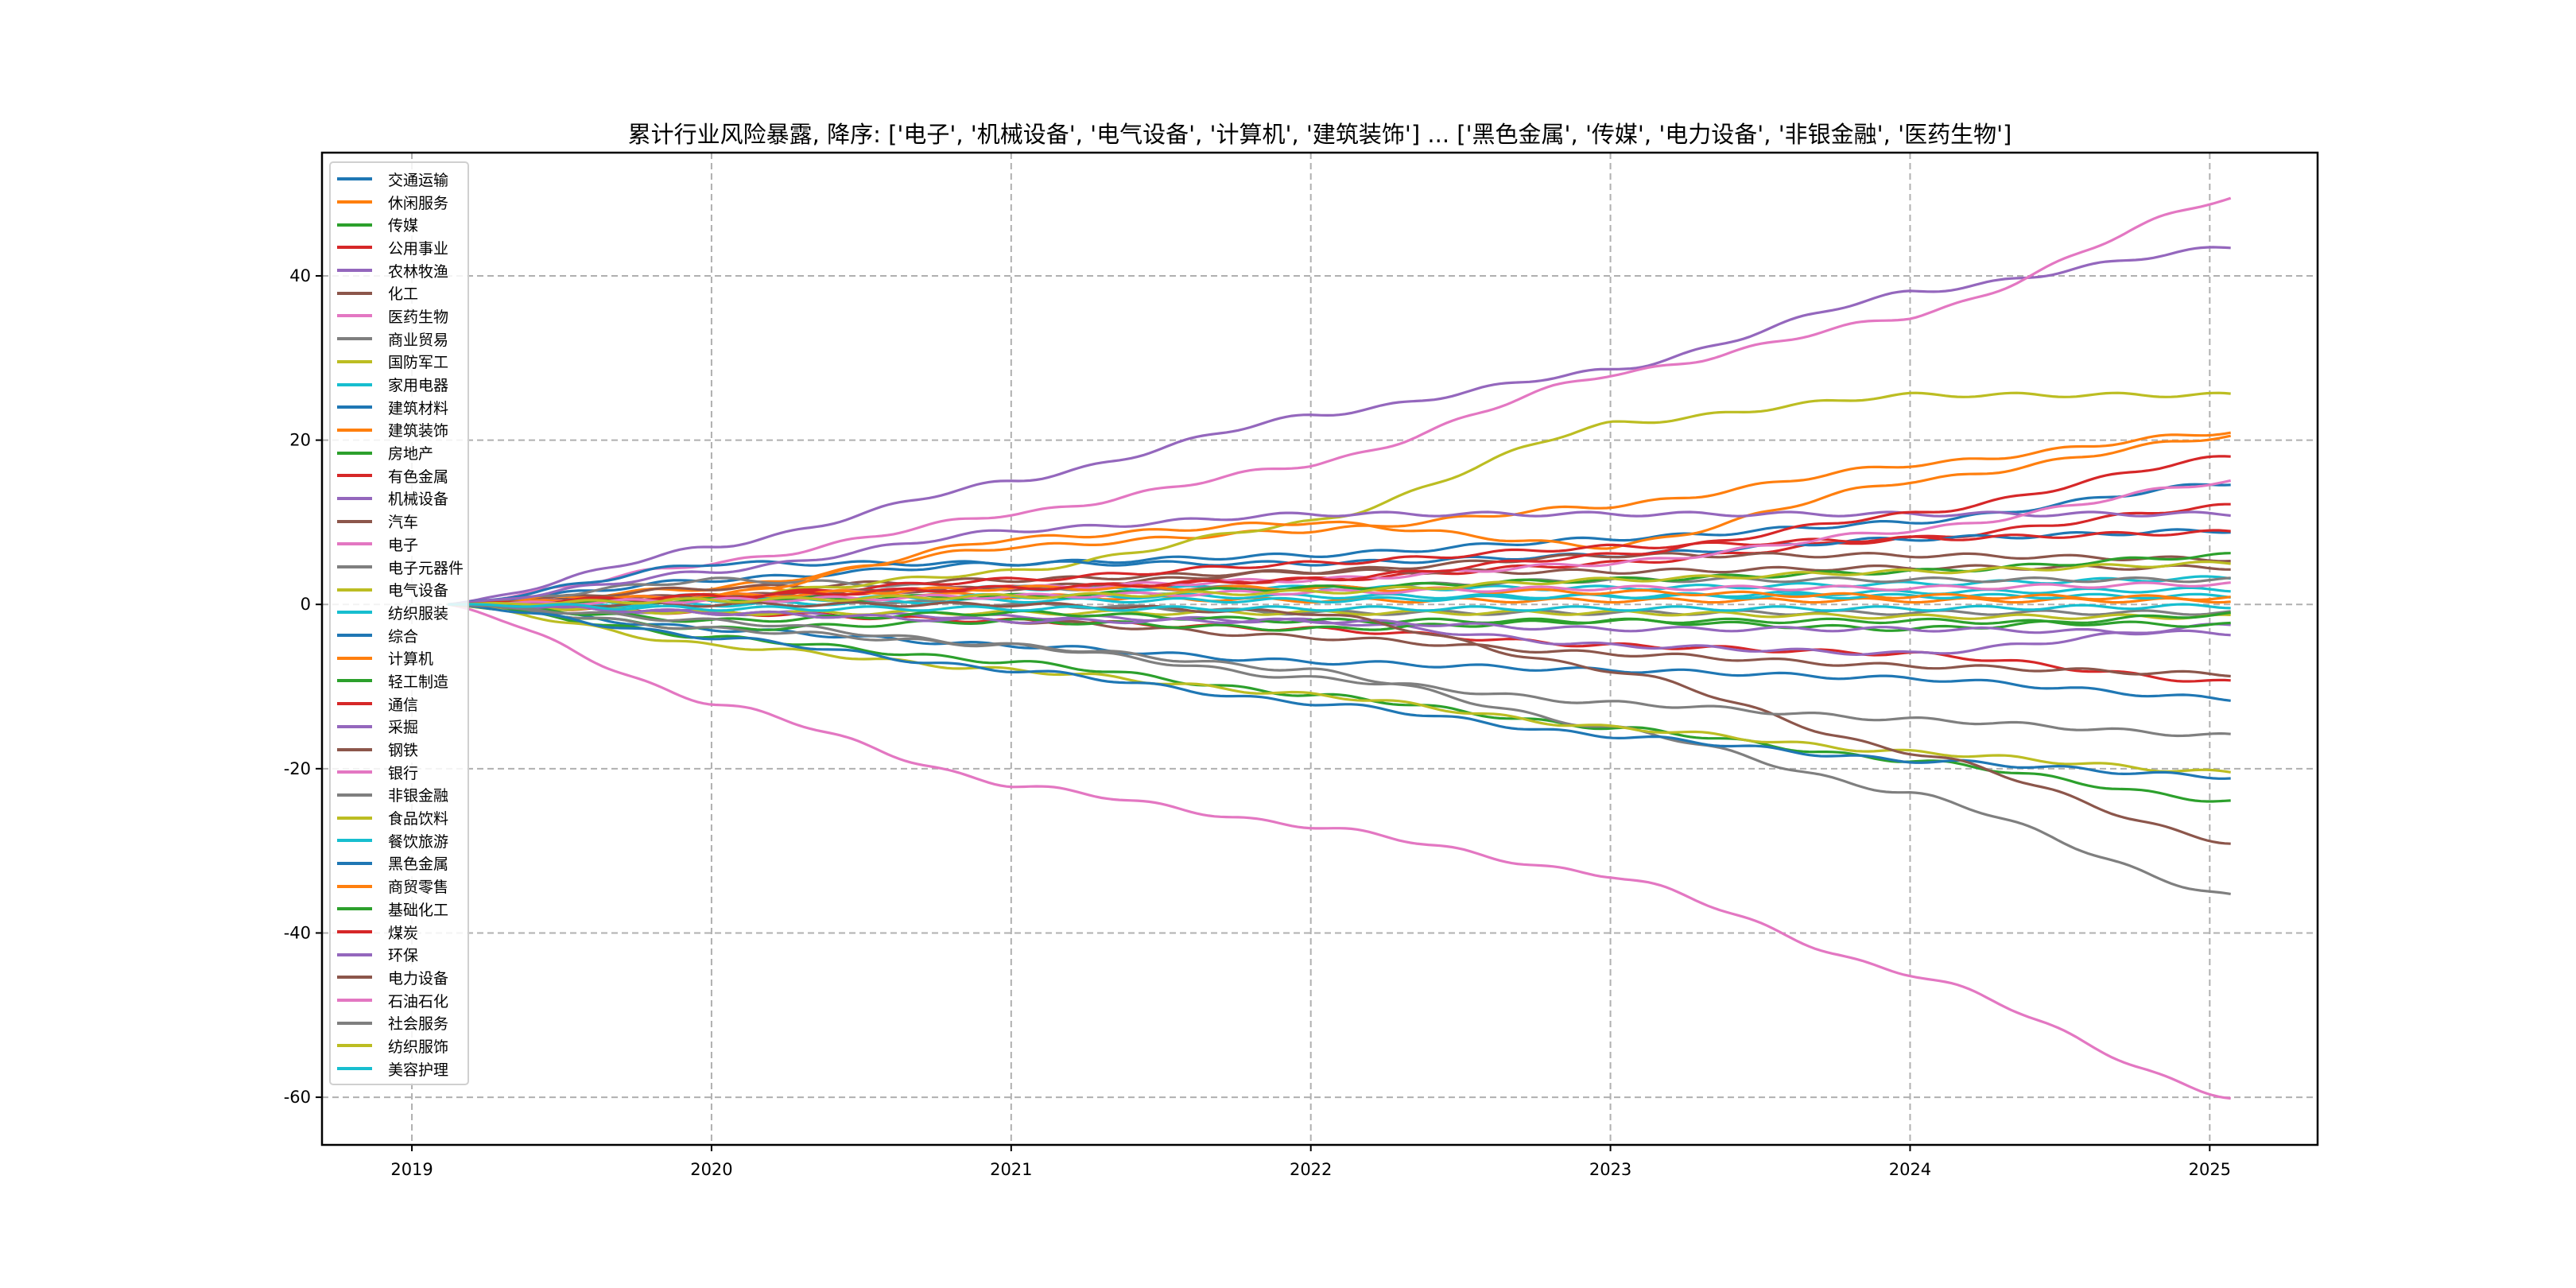 The width and height of the screenshot is (2576, 1288). I want to click on legend-label: 黑色金属, so click(419, 865).